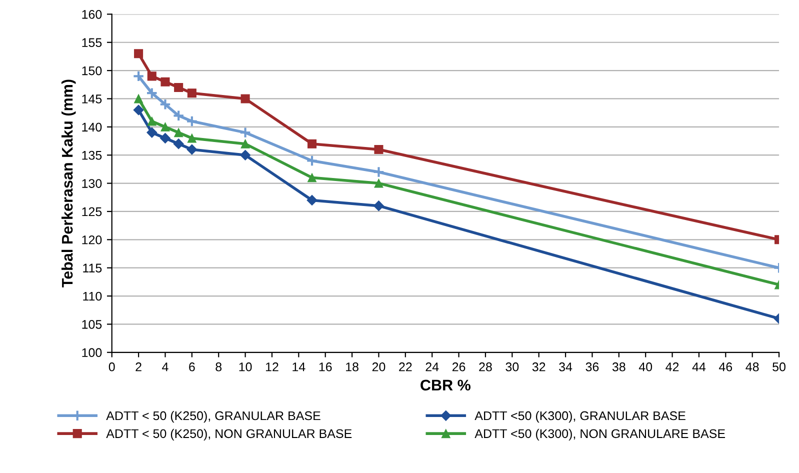  I want to click on y-axis-title: Tebal Perkerasan Kaku (mm), so click(68, 184).